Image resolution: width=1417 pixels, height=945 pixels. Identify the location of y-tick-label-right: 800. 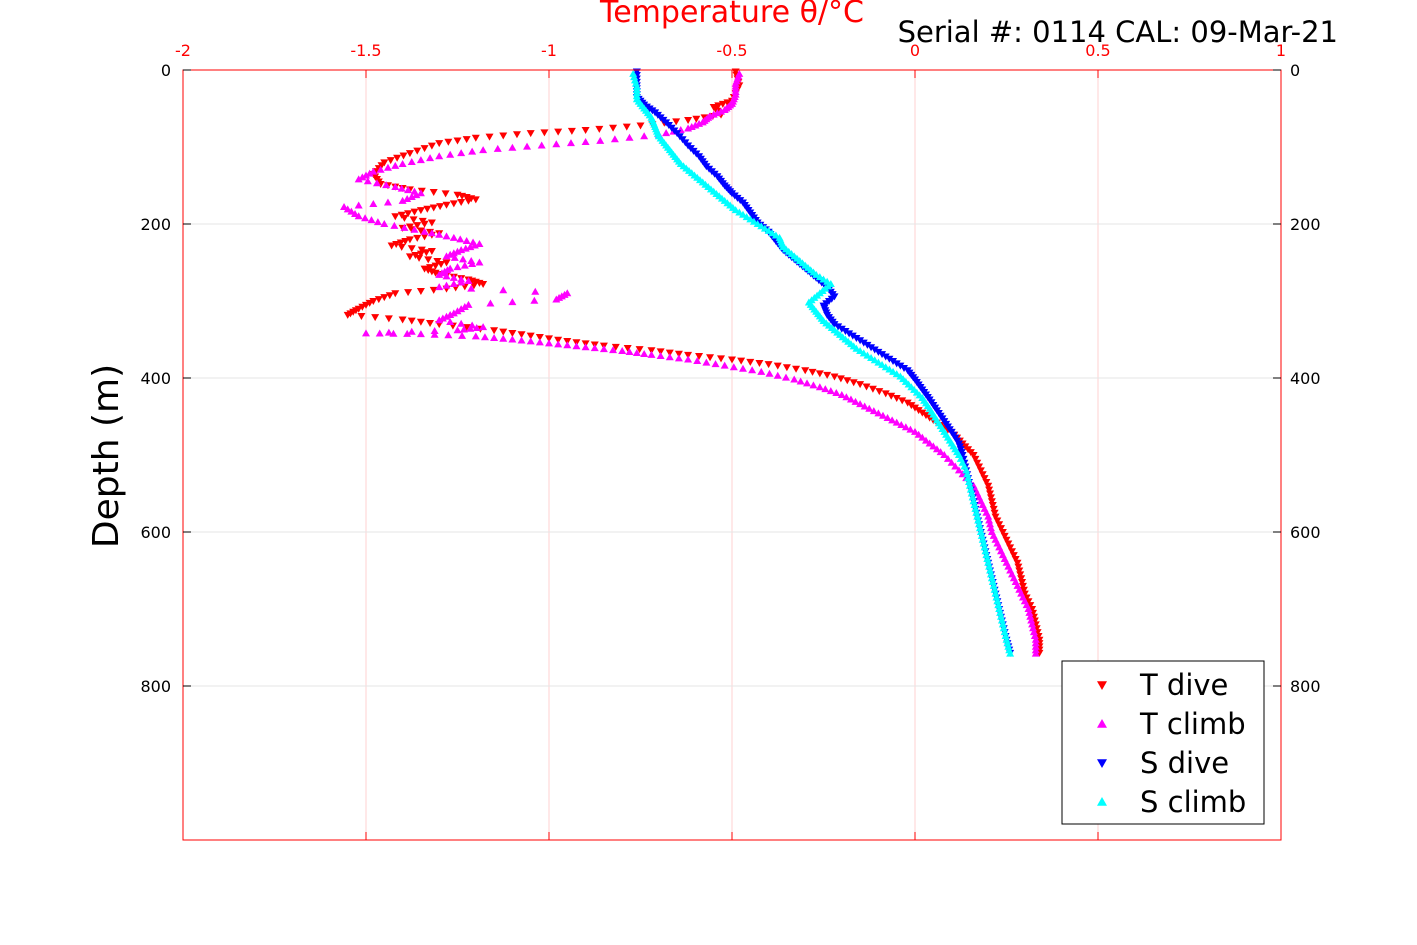
(1305, 686).